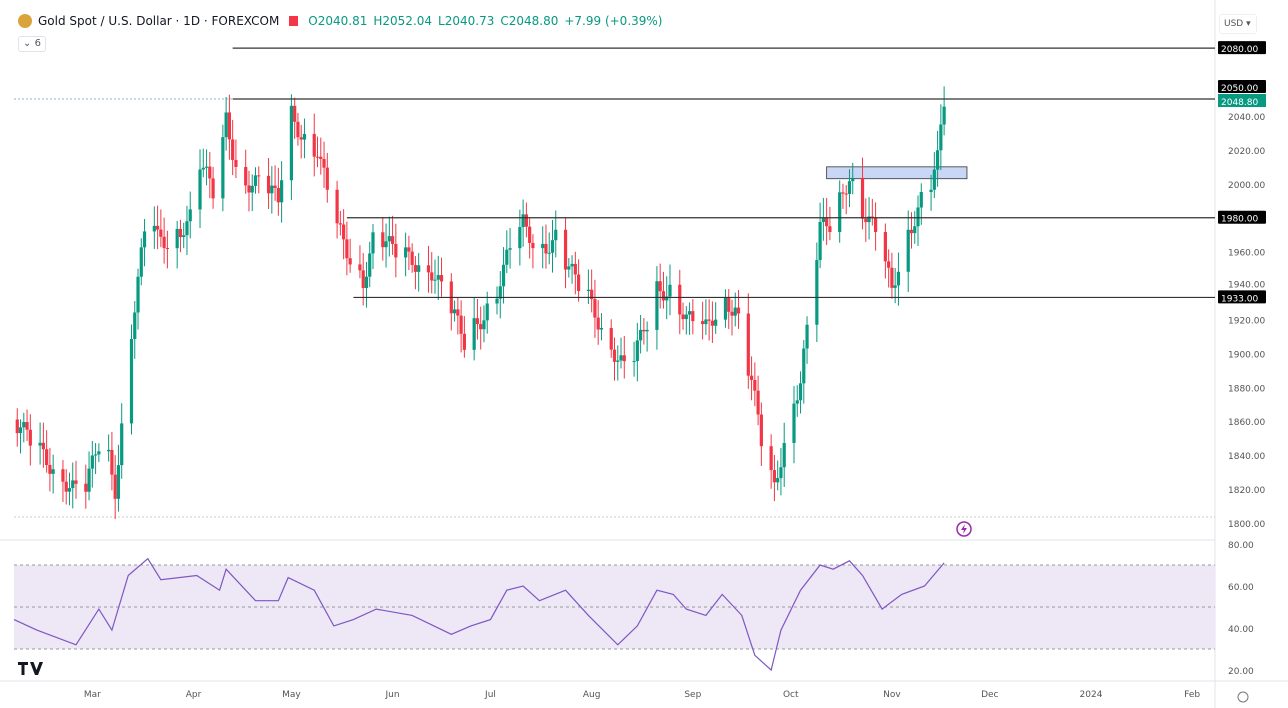 Image resolution: width=1288 pixels, height=708 pixels. I want to click on indicators-toggle-button: ⌄ 6, so click(32, 44).